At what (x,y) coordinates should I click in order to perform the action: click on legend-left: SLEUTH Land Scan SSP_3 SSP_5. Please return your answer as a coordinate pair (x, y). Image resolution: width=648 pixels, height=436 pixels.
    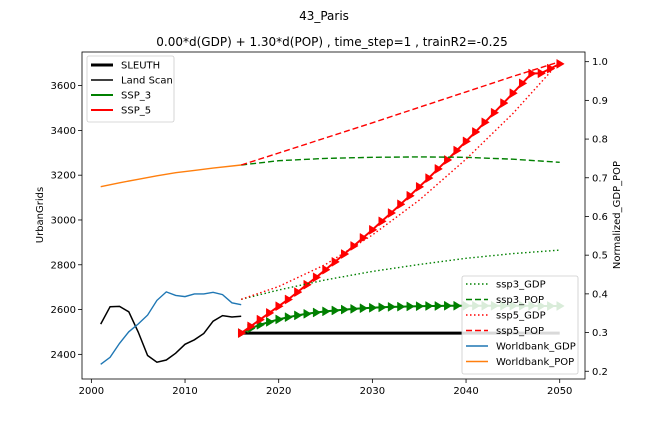
    Looking at the image, I should click on (130, 89).